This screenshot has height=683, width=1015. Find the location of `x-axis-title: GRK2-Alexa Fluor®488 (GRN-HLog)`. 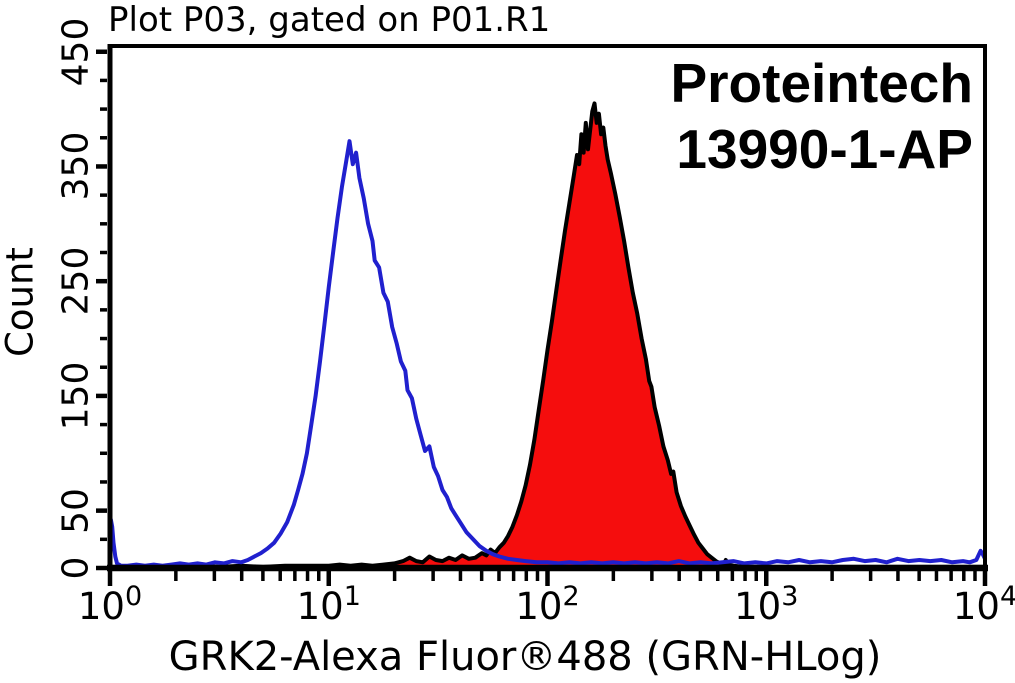

x-axis-title: GRK2-Alexa Fluor®488 (GRN-HLog) is located at coordinates (525, 657).